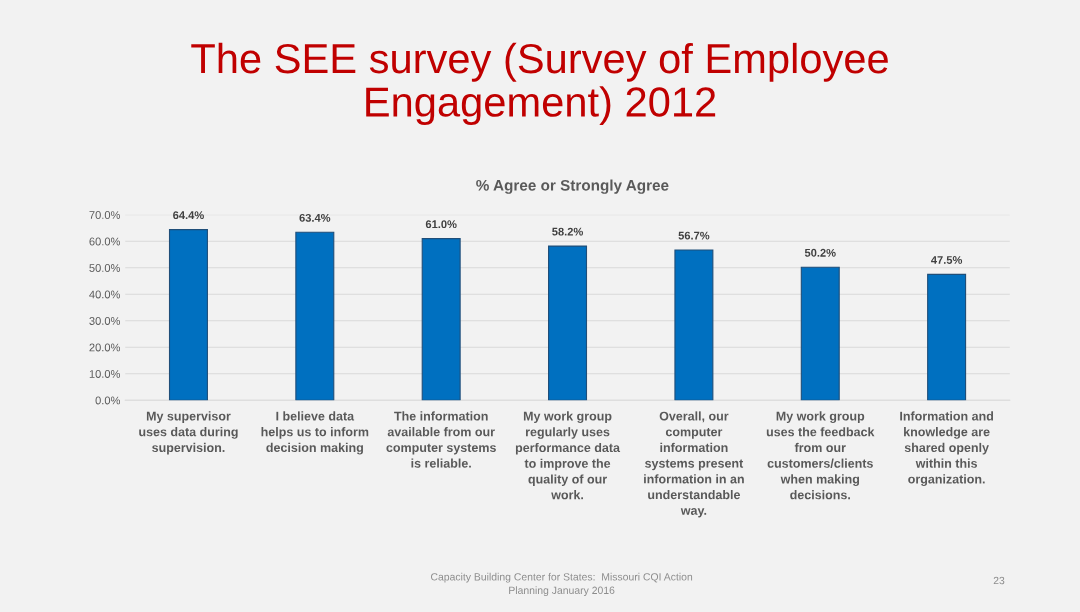  I want to click on x-tick-label: The information available from our computer systems is reliable., so click(441, 439).